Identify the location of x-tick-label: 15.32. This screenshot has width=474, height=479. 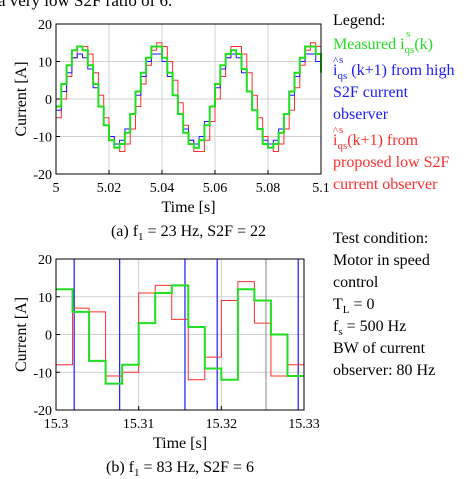
(222, 424).